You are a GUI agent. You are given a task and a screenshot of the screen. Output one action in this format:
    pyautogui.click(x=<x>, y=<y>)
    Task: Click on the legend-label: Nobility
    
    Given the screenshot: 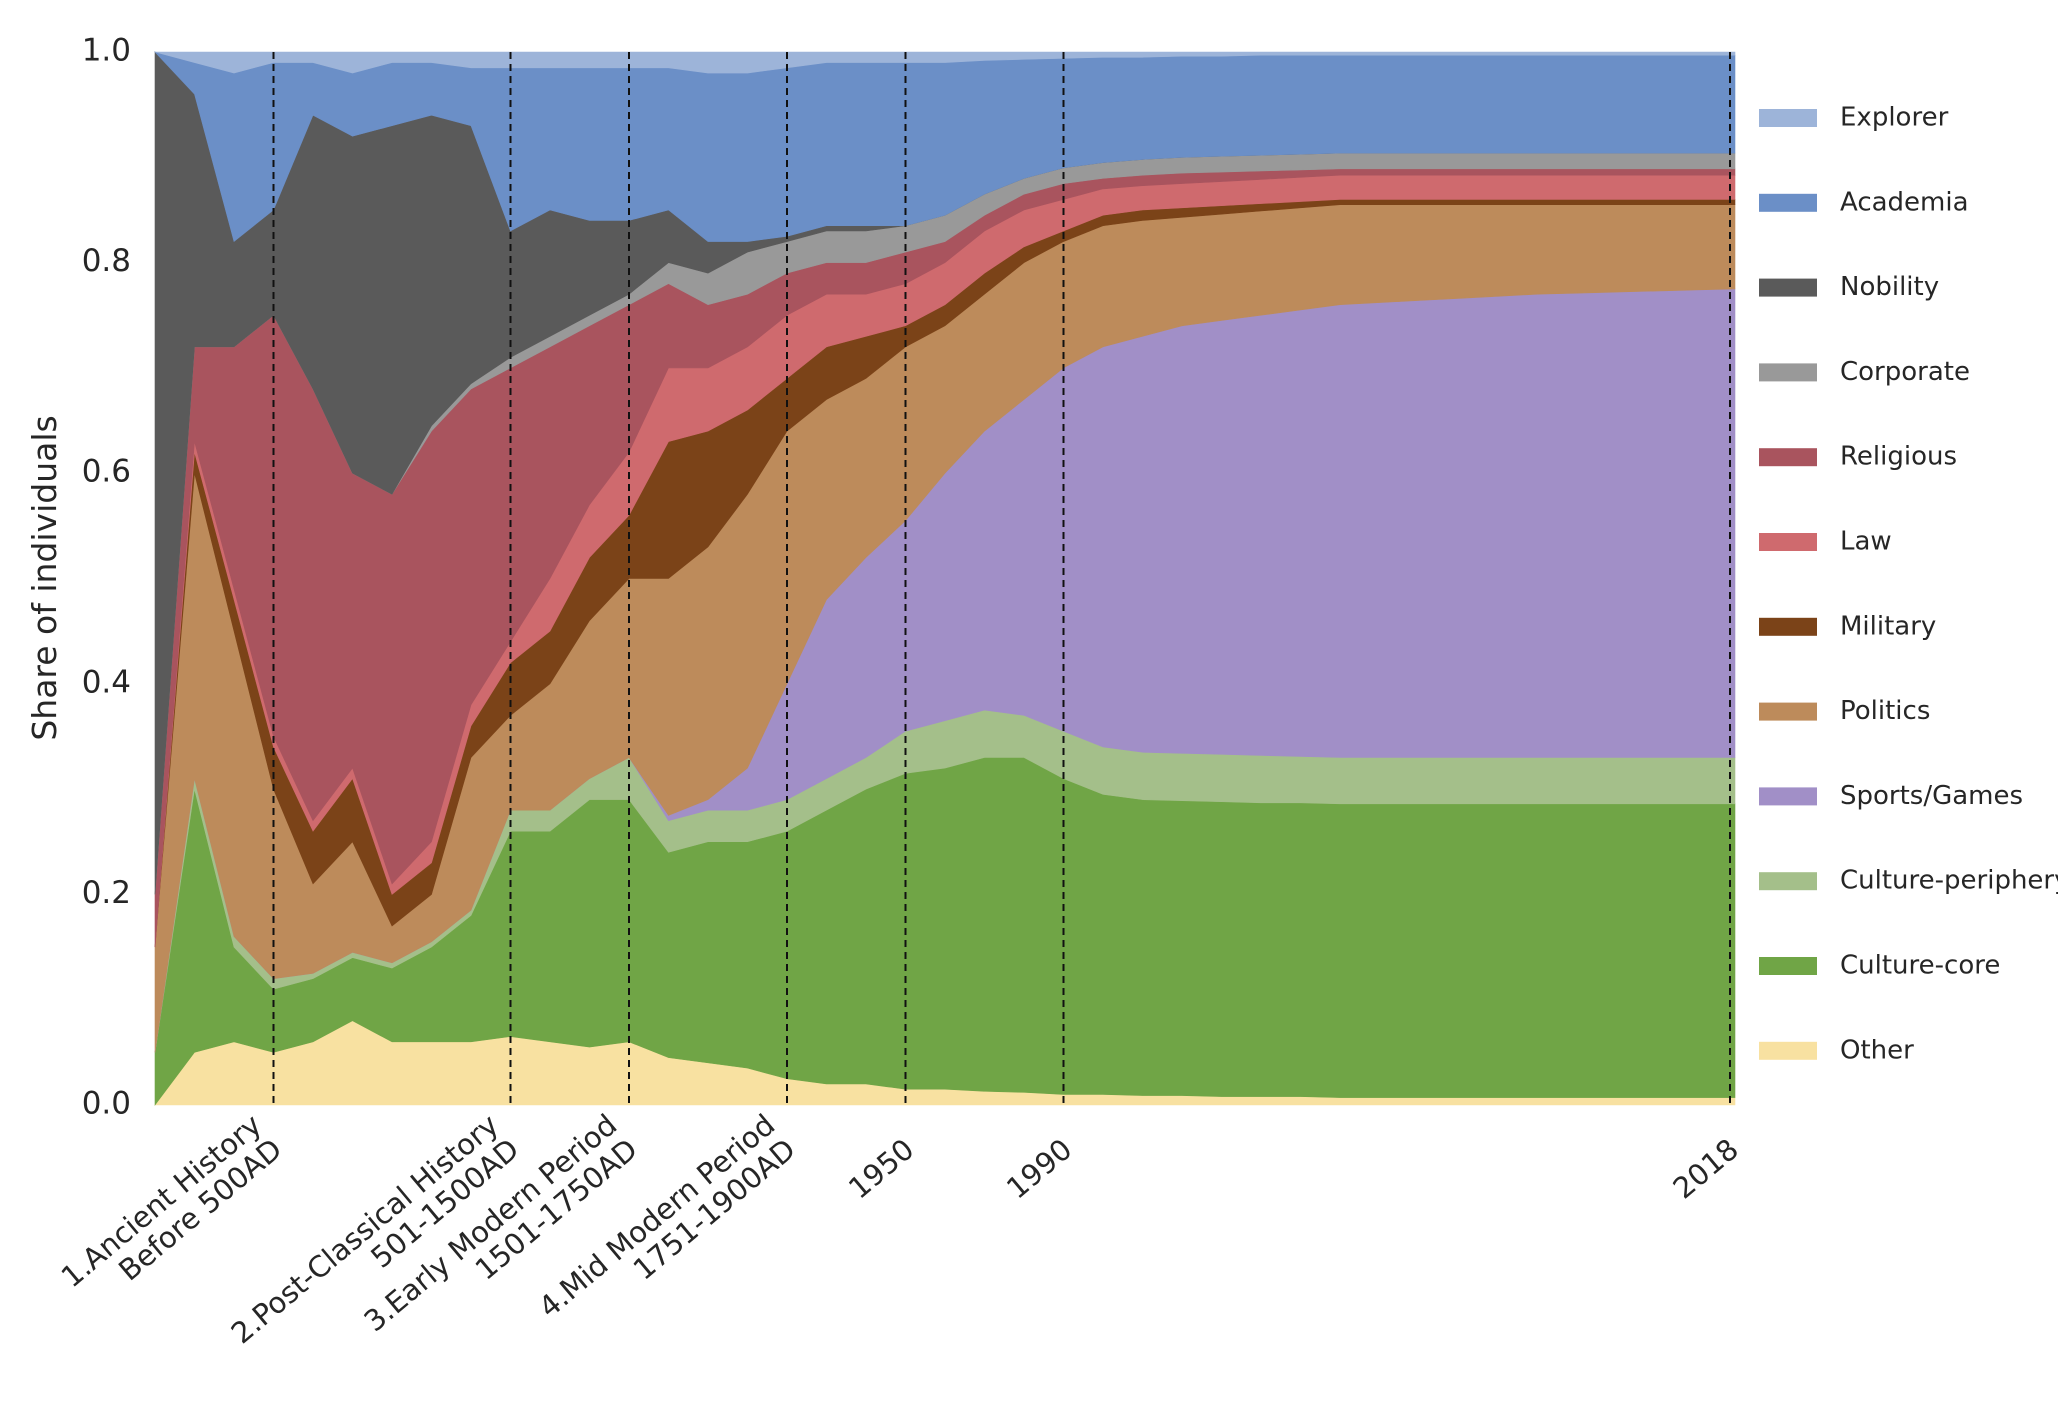 What is the action you would take?
    pyautogui.click(x=1889, y=287)
    